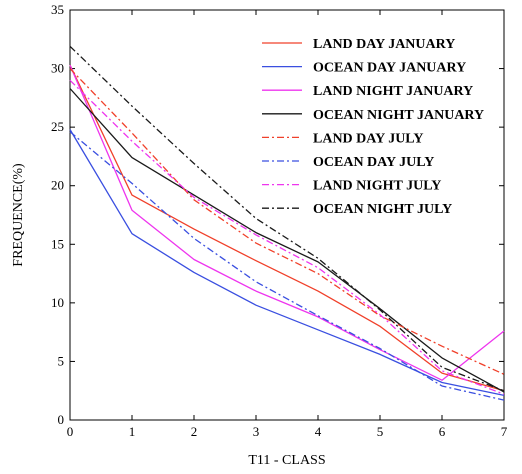 The width and height of the screenshot is (522, 474). What do you see at coordinates (504, 431) in the screenshot?
I see `x-tick-label: 7` at bounding box center [504, 431].